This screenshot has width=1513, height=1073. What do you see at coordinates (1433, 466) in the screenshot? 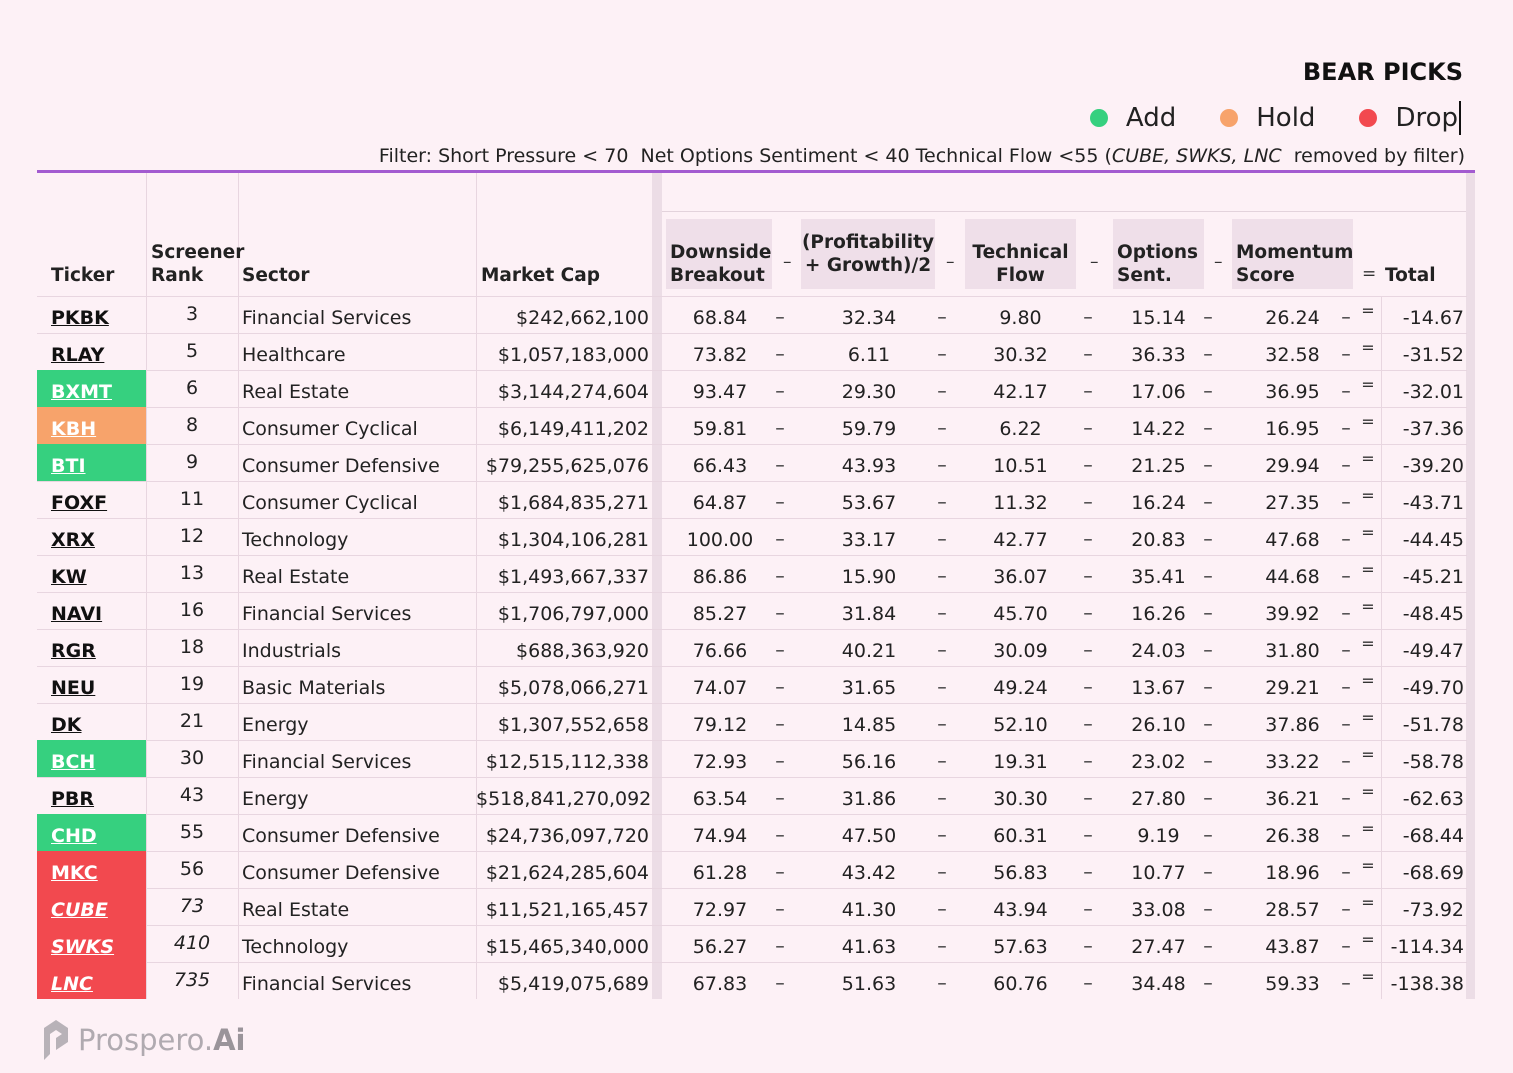
I see `total-score: -39.20` at bounding box center [1433, 466].